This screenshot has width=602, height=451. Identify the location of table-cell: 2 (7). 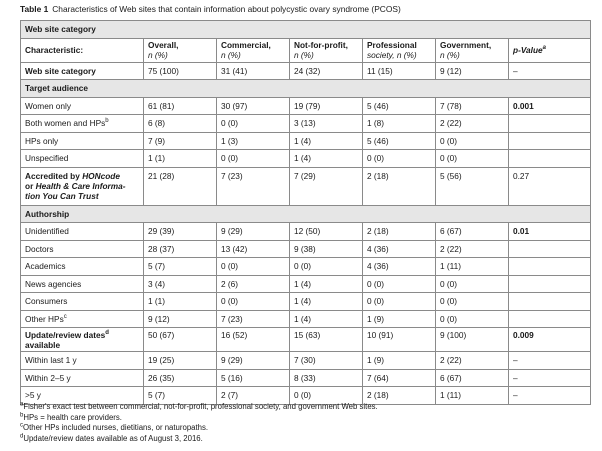
(253, 395).